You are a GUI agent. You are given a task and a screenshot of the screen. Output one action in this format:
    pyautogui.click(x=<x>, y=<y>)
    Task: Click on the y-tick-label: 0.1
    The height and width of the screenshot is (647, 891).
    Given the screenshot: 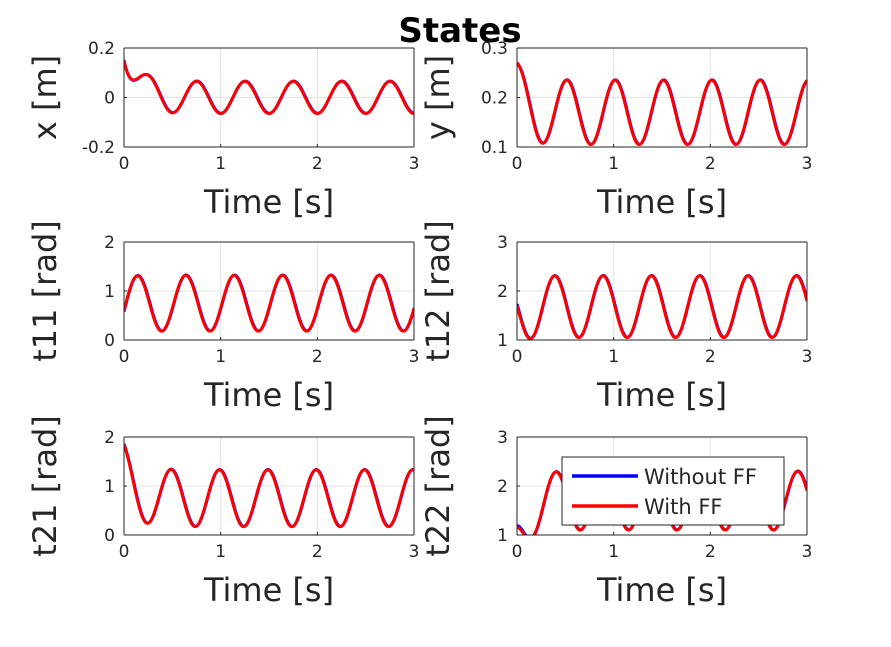 What is the action you would take?
    pyautogui.click(x=494, y=148)
    